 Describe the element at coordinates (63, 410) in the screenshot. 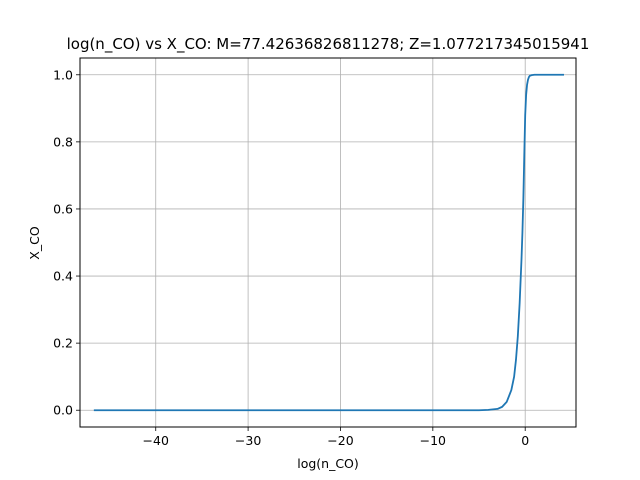

I see `y-tick-label: 0.0` at that location.